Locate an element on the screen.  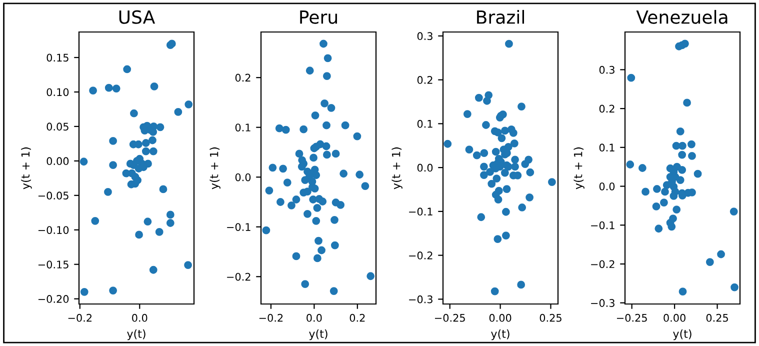
y-tick-label: 0.15 is located at coordinates (57, 58).